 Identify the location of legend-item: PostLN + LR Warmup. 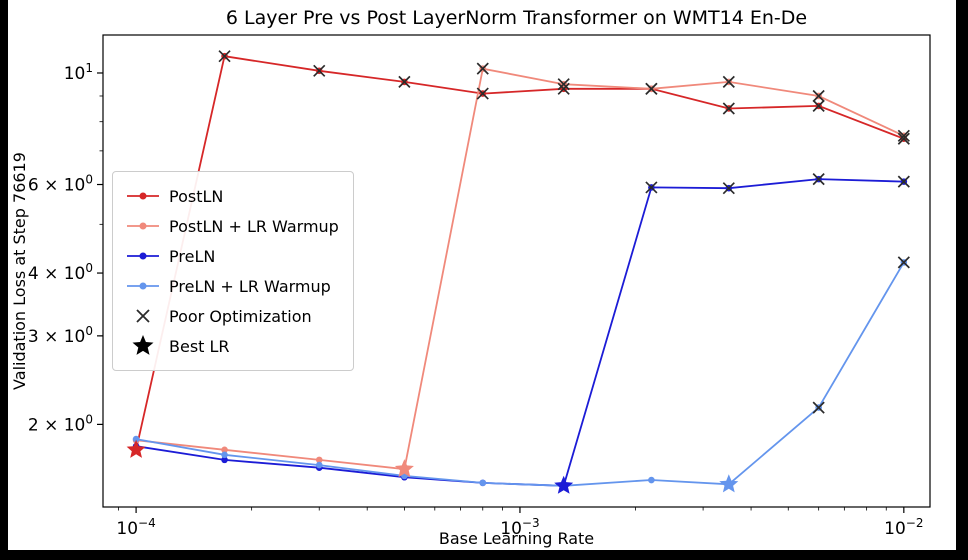
(231, 226).